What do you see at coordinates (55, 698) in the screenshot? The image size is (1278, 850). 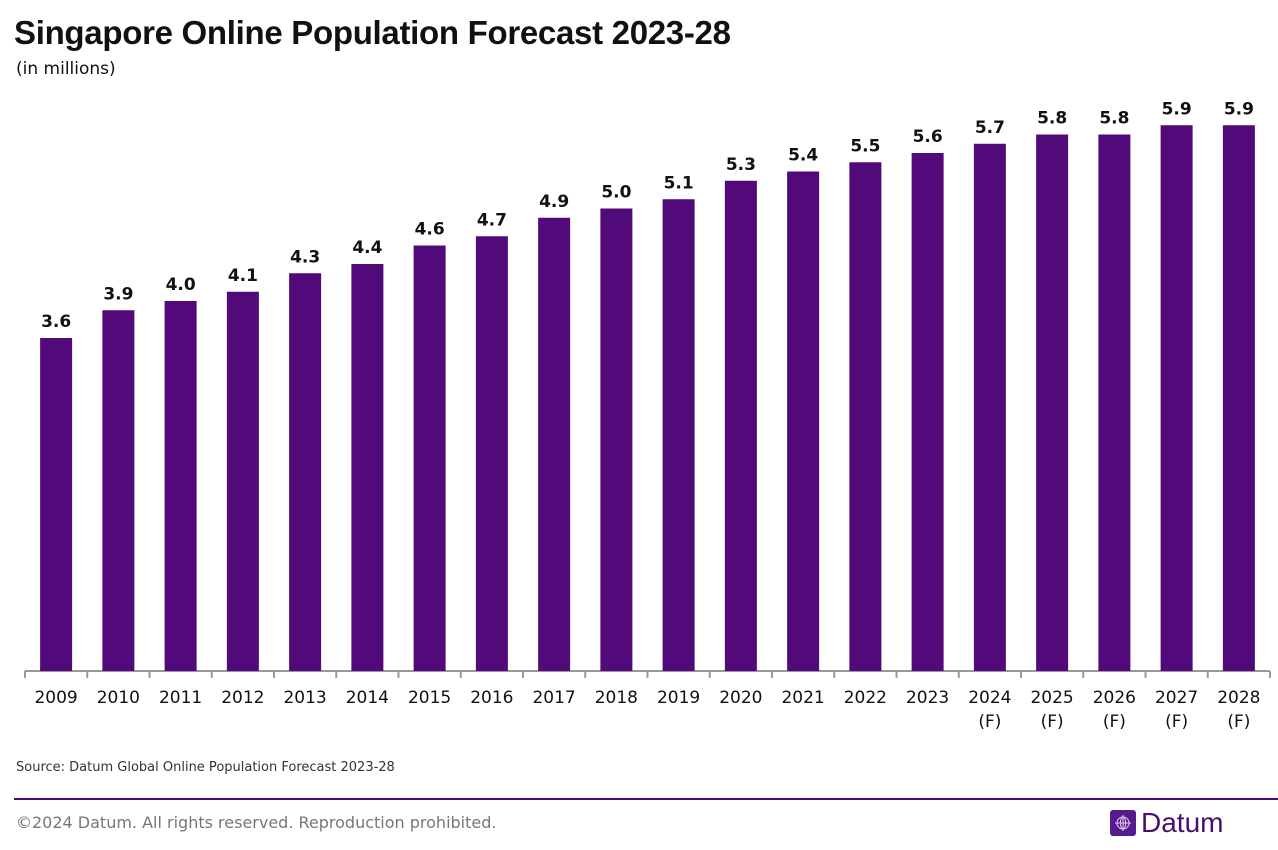 I see `x-tick-label: 2009` at bounding box center [55, 698].